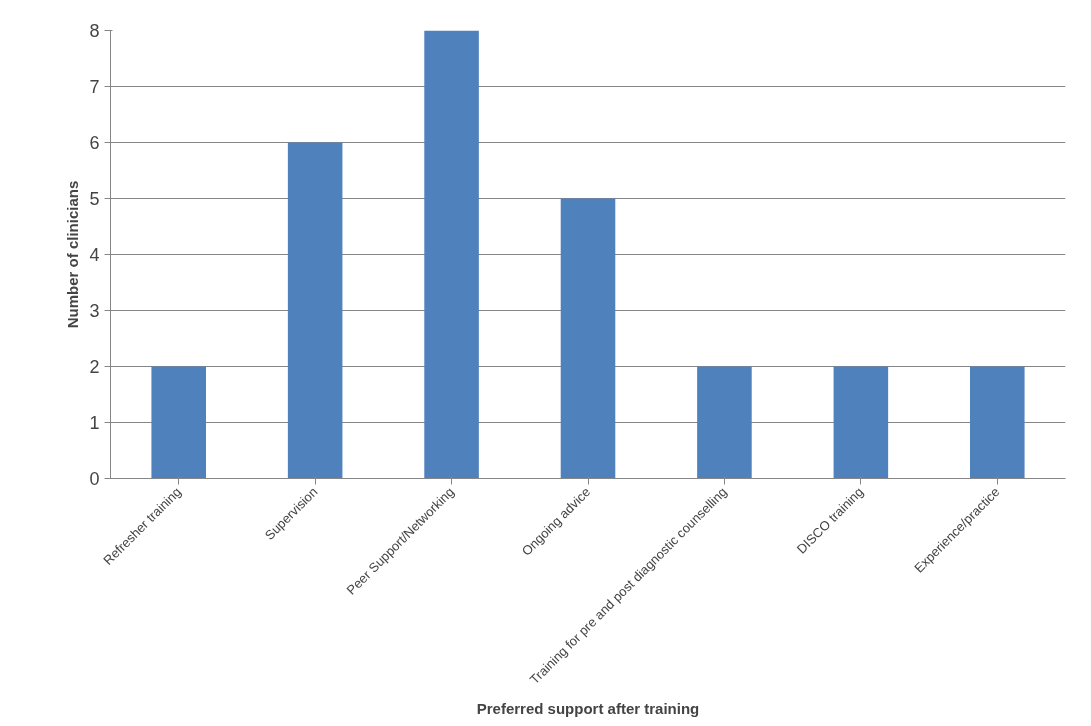 The image size is (1091, 726). What do you see at coordinates (94, 199) in the screenshot?
I see `y-tick-label: 5` at bounding box center [94, 199].